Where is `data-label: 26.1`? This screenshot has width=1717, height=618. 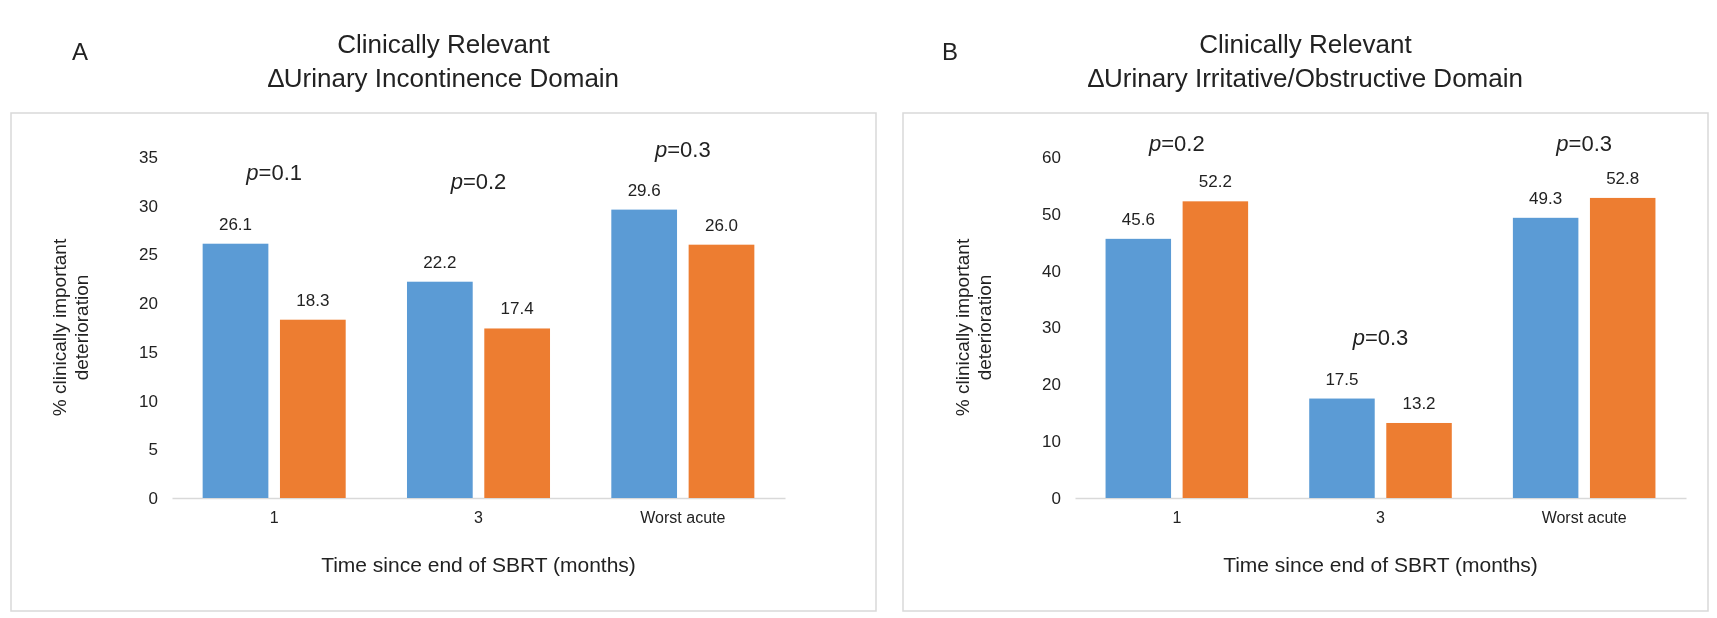 data-label: 26.1 is located at coordinates (235, 224).